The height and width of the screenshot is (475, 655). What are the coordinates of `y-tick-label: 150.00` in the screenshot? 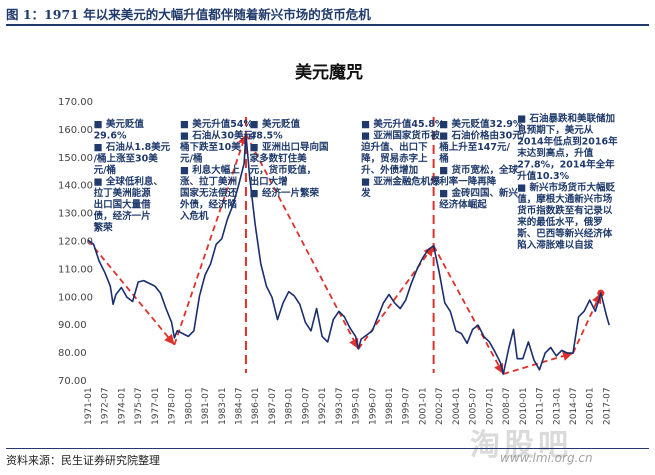 It's located at (75, 158).